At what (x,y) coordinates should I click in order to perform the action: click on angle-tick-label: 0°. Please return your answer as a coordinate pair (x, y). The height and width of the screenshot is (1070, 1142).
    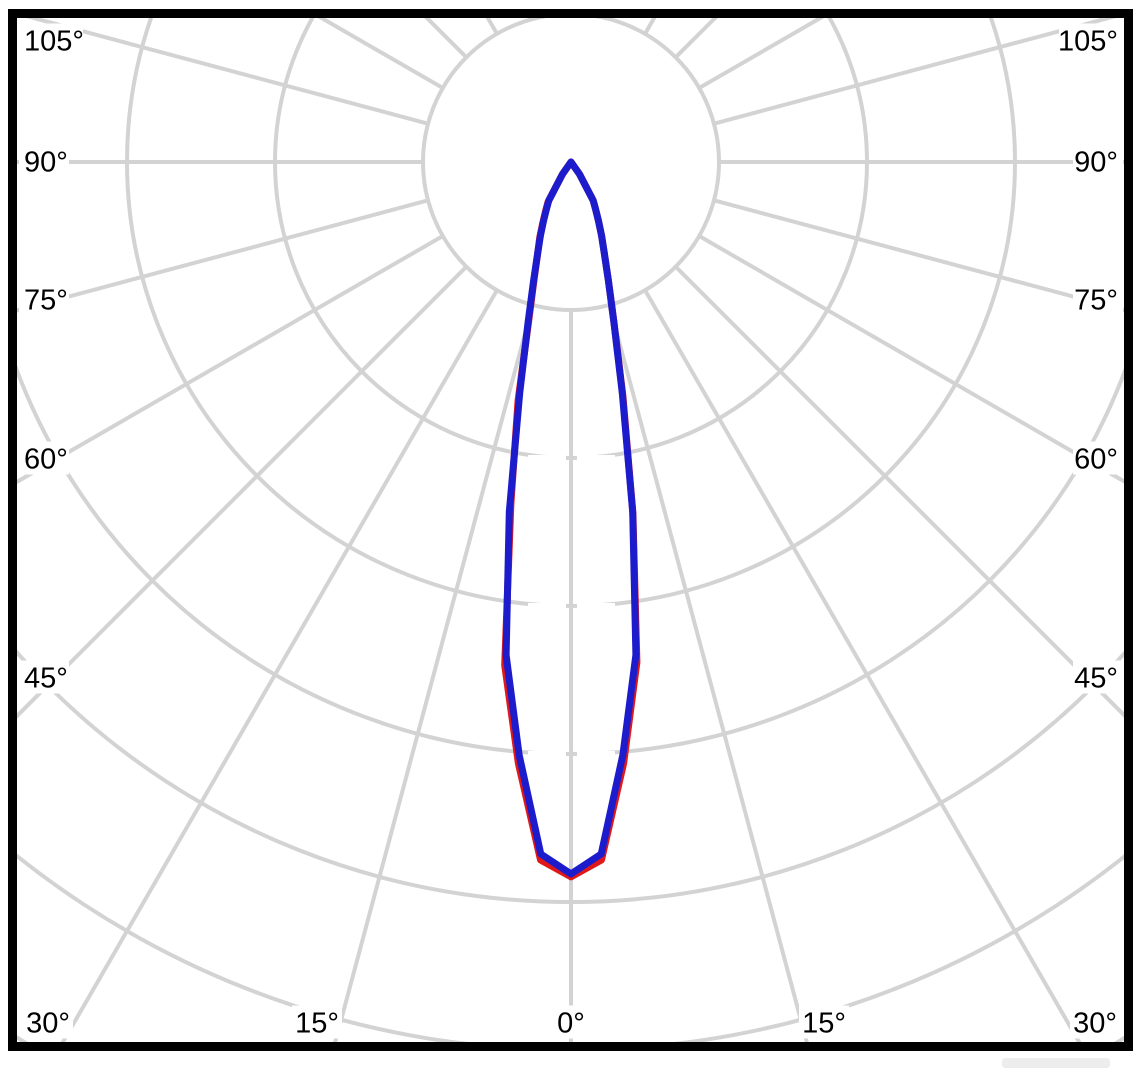
    Looking at the image, I should click on (571, 1023).